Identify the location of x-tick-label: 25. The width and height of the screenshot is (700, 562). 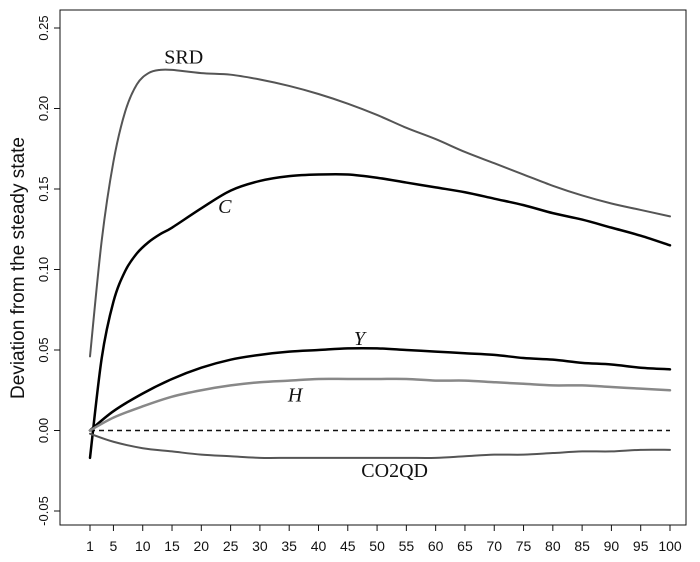
(231, 546).